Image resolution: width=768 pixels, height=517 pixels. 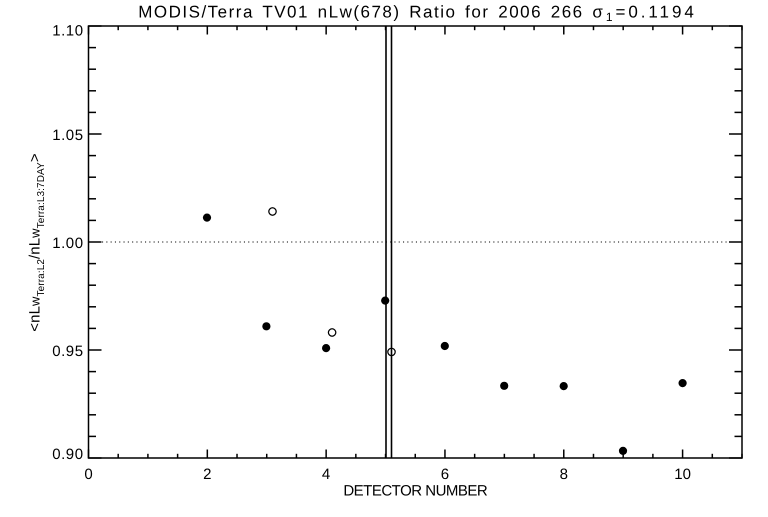 I want to click on svg-text: 1.10, so click(x=67, y=31).